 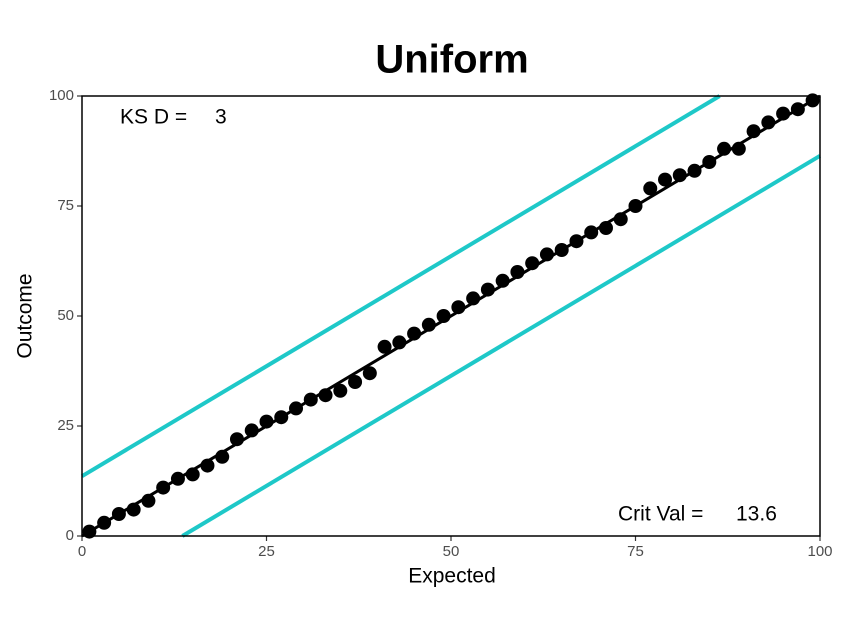 I want to click on y-tick-label: 75, so click(x=65, y=205).